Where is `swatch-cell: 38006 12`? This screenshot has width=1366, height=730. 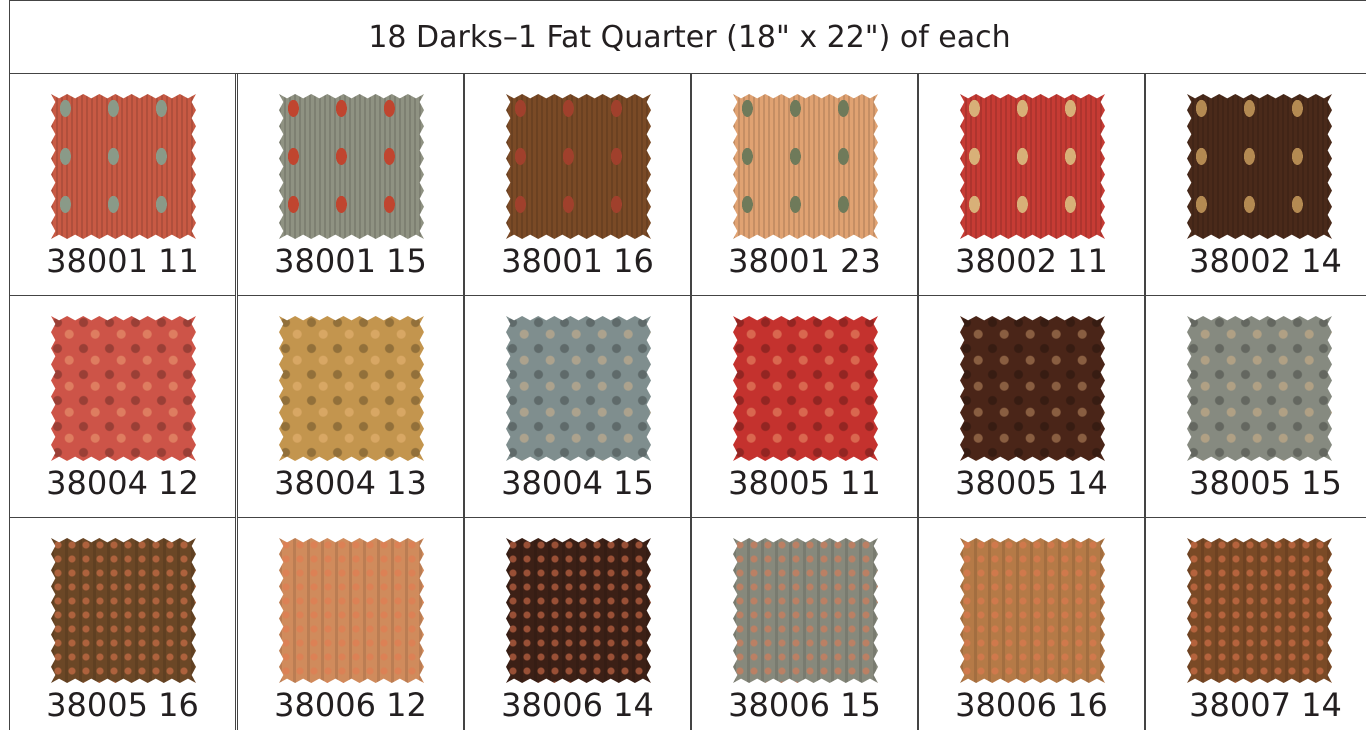
swatch-cell: 38006 12 is located at coordinates (350, 624).